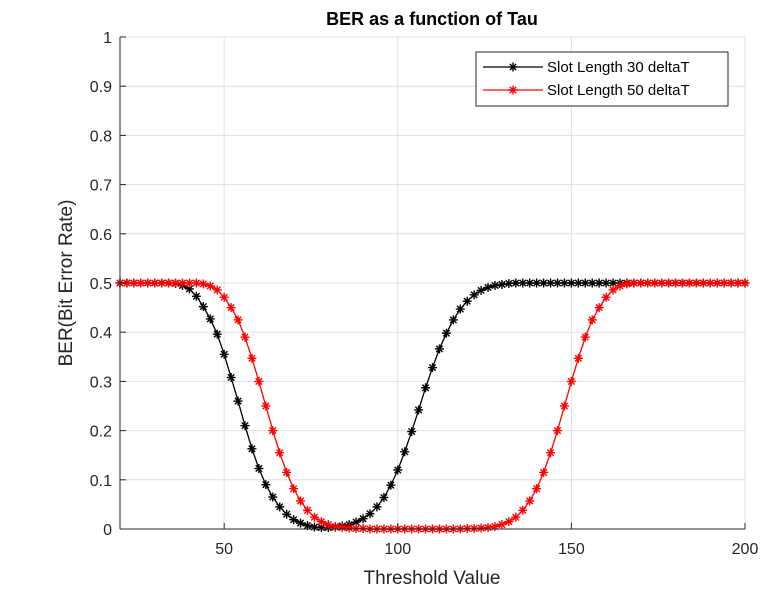 The image size is (779, 594). I want to click on legend-label: Slot Length 30 deltaT, so click(618, 67).